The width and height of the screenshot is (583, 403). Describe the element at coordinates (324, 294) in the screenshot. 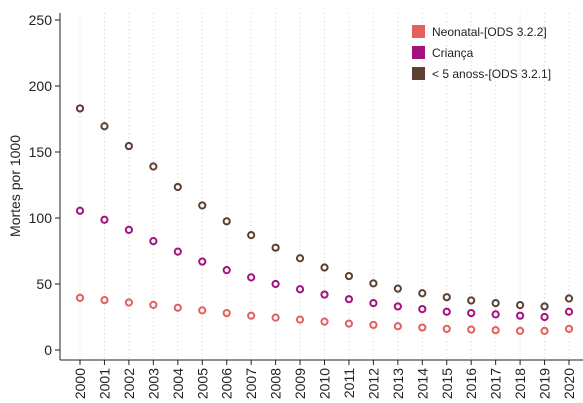

I see `data-point-series-1-2010` at that location.